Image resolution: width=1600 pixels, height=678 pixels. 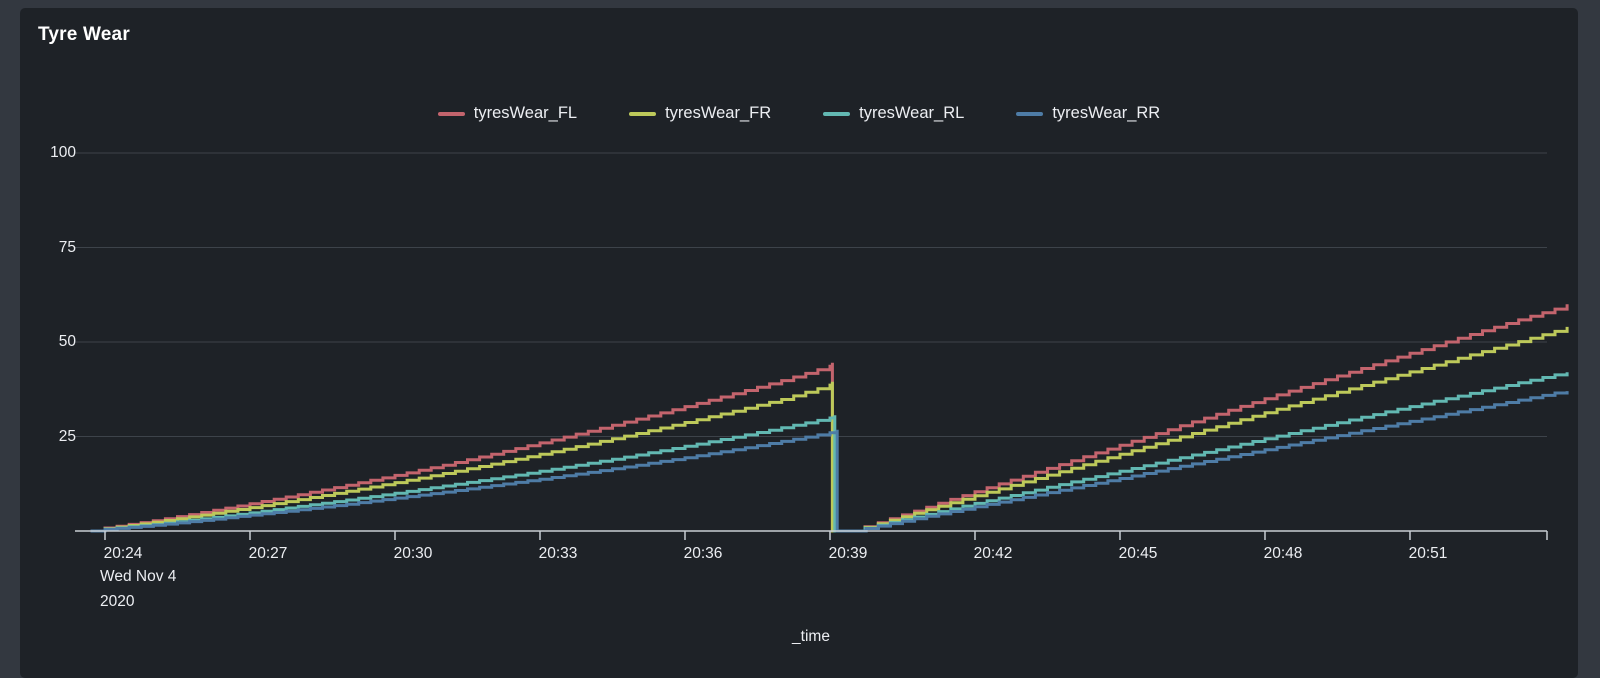 What do you see at coordinates (558, 553) in the screenshot?
I see `x-tick-label: 20:33` at bounding box center [558, 553].